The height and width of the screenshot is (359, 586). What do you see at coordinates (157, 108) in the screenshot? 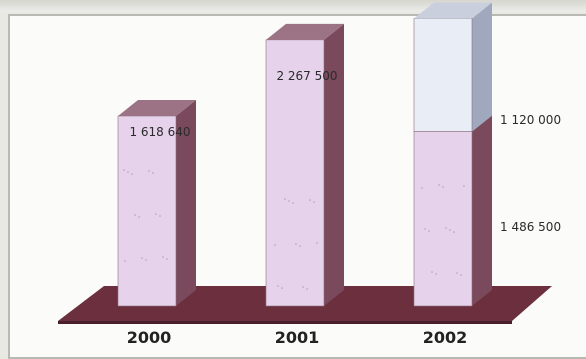
I see `bar-2000-top` at bounding box center [157, 108].